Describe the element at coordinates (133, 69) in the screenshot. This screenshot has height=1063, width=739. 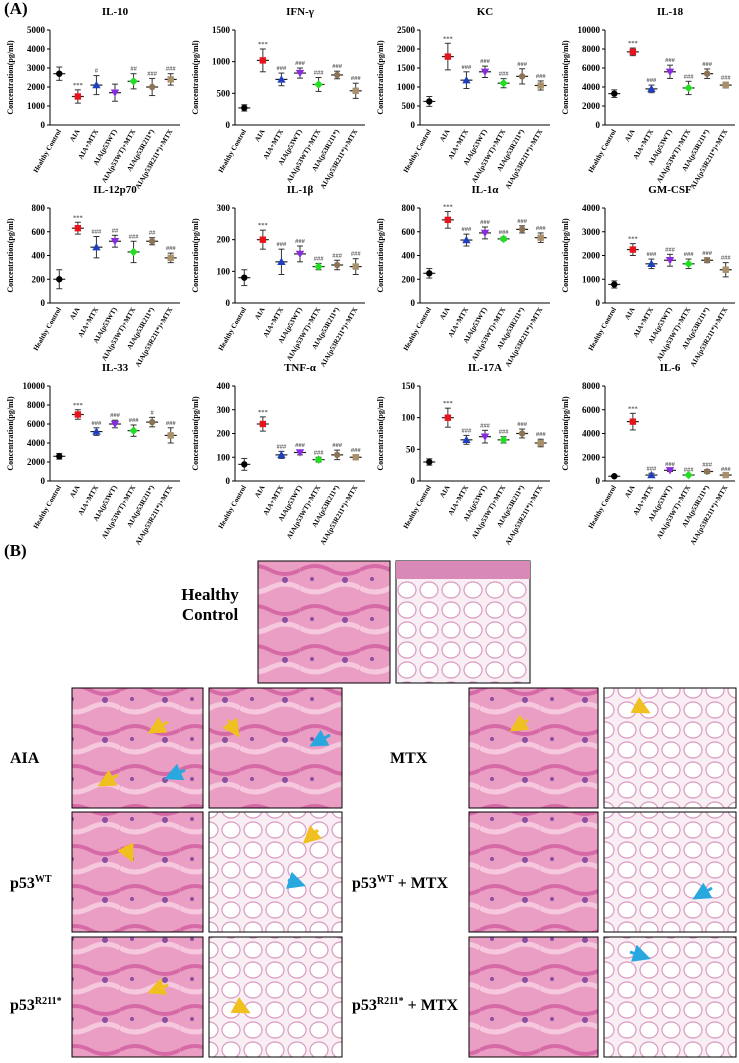
I see `significance-label: ##` at that location.